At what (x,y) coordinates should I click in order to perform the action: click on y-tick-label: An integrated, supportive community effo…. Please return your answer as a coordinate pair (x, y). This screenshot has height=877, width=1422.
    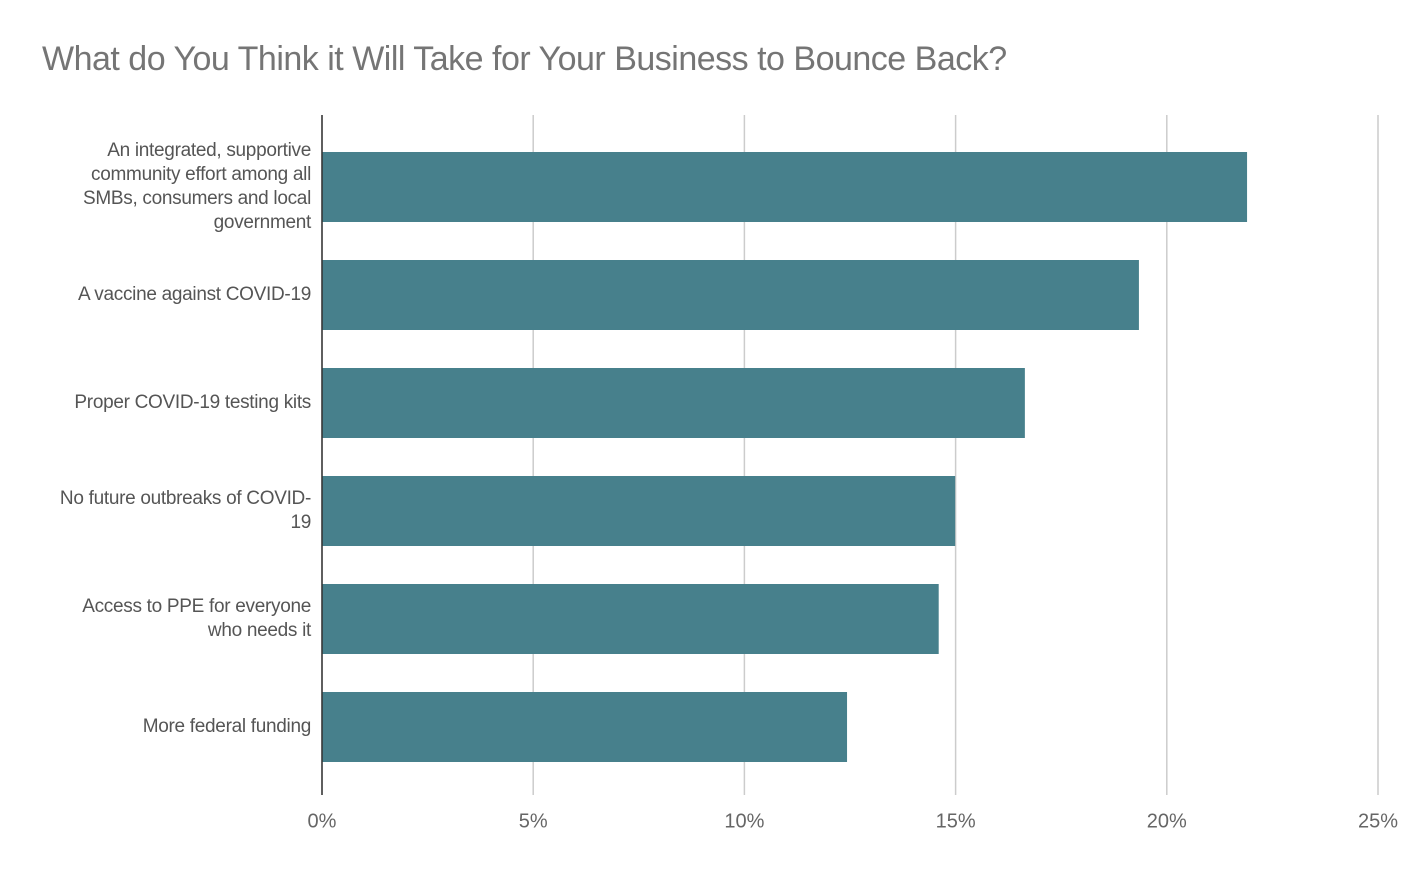
    Looking at the image, I should click on (197, 186).